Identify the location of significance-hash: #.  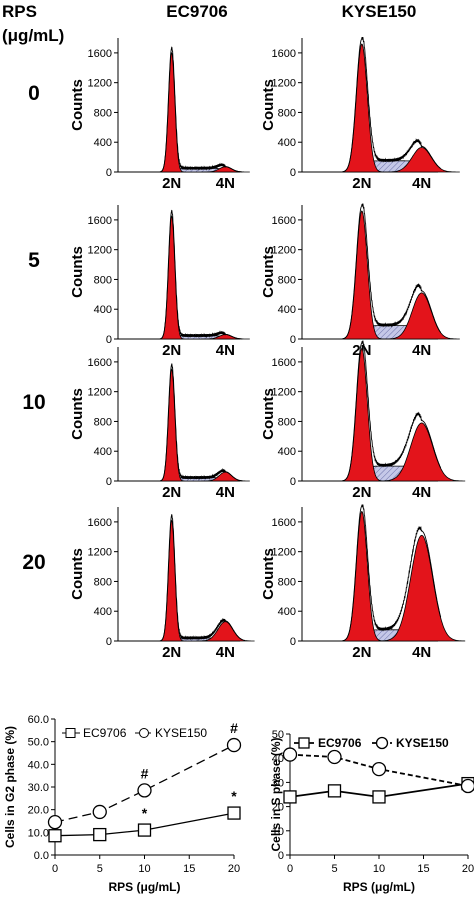
(145, 773).